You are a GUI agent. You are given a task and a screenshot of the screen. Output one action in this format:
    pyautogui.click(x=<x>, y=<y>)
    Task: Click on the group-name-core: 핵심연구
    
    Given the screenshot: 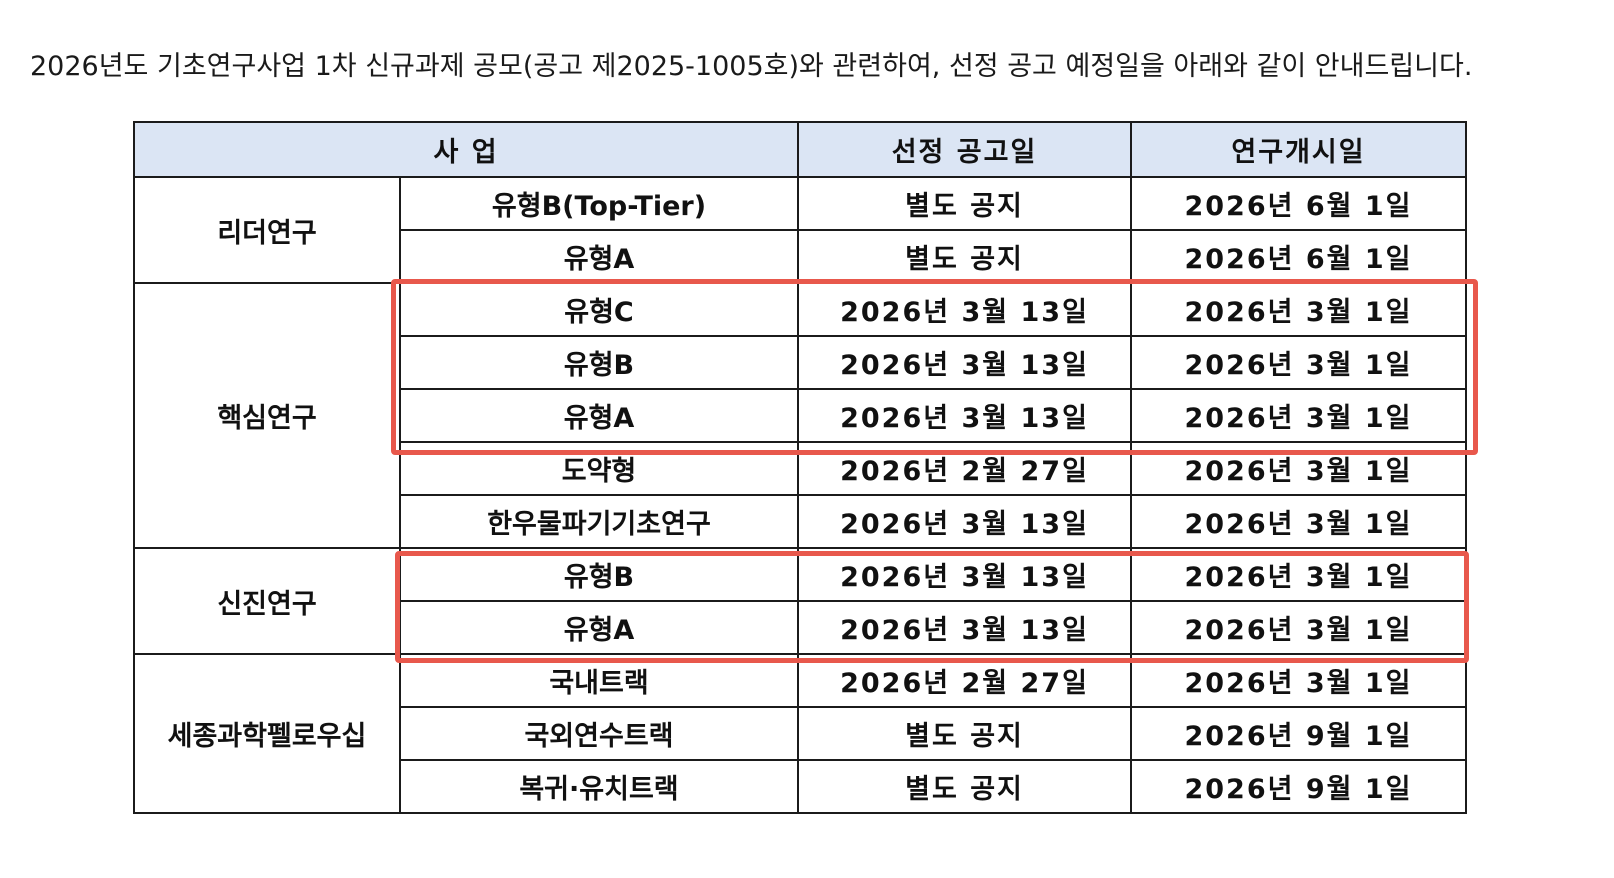 What is the action you would take?
    pyautogui.click(x=267, y=415)
    